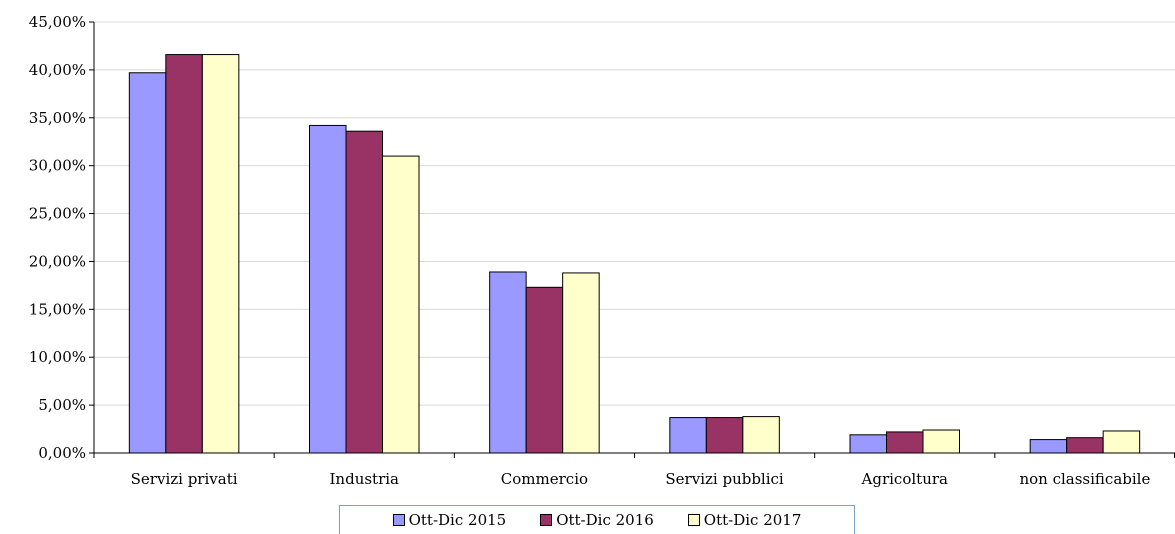 The height and width of the screenshot is (534, 1175). What do you see at coordinates (724, 479) in the screenshot?
I see `x-category-label: Servizi pubblici` at bounding box center [724, 479].